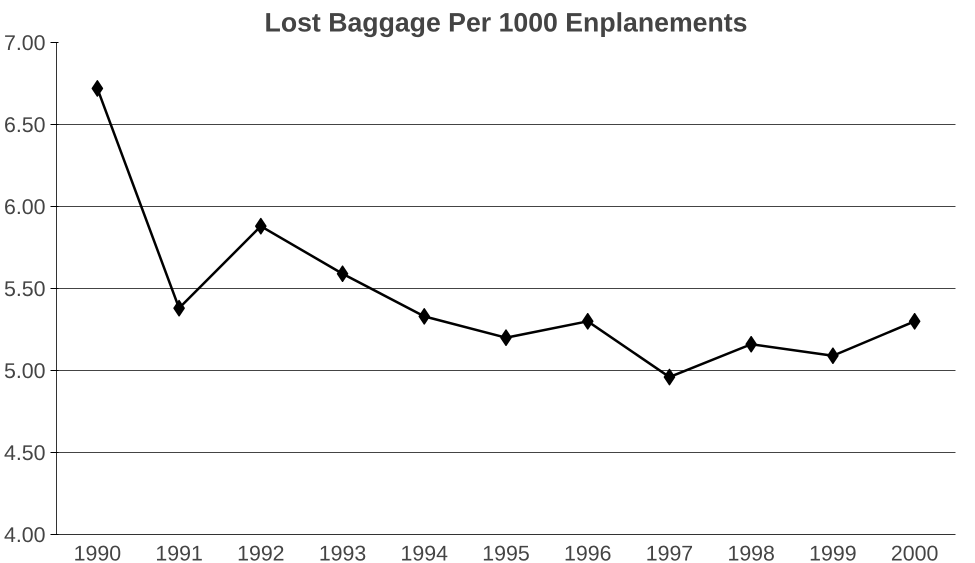 Image resolution: width=975 pixels, height=563 pixels. What do you see at coordinates (25, 289) in the screenshot?
I see `y-tick-label: 5.50` at bounding box center [25, 289].